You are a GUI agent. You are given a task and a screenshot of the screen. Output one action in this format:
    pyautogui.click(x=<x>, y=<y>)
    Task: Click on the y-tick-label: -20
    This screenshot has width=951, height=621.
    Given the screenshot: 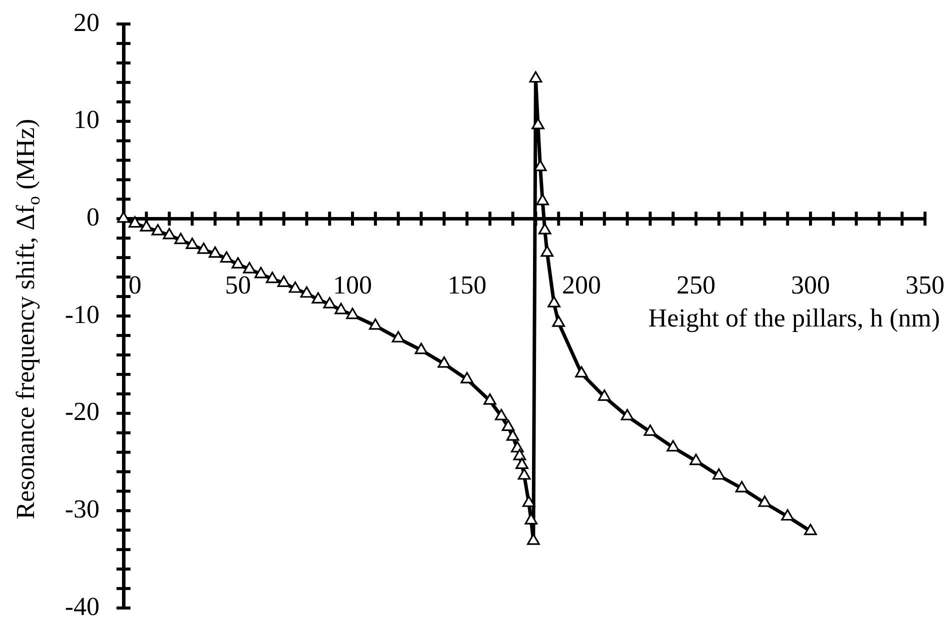 What is the action you would take?
    pyautogui.click(x=82, y=411)
    